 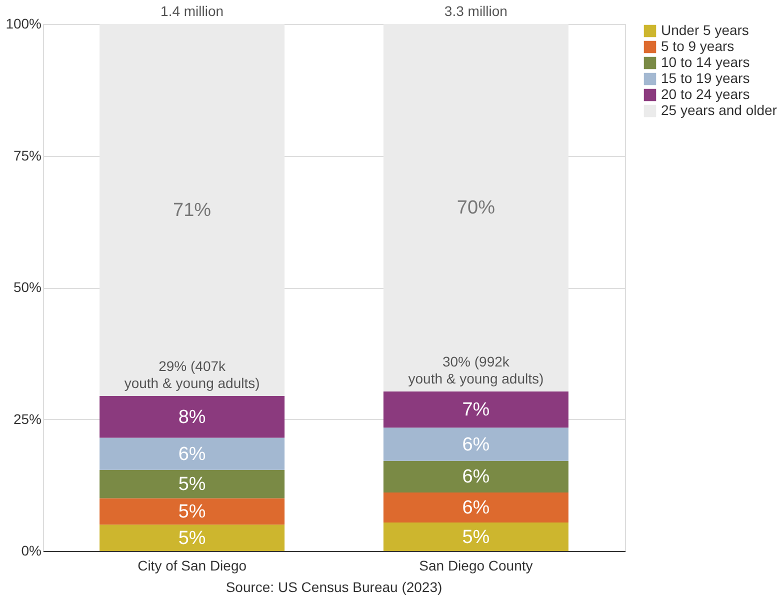 I want to click on annotation: 3.3 million, so click(x=476, y=11).